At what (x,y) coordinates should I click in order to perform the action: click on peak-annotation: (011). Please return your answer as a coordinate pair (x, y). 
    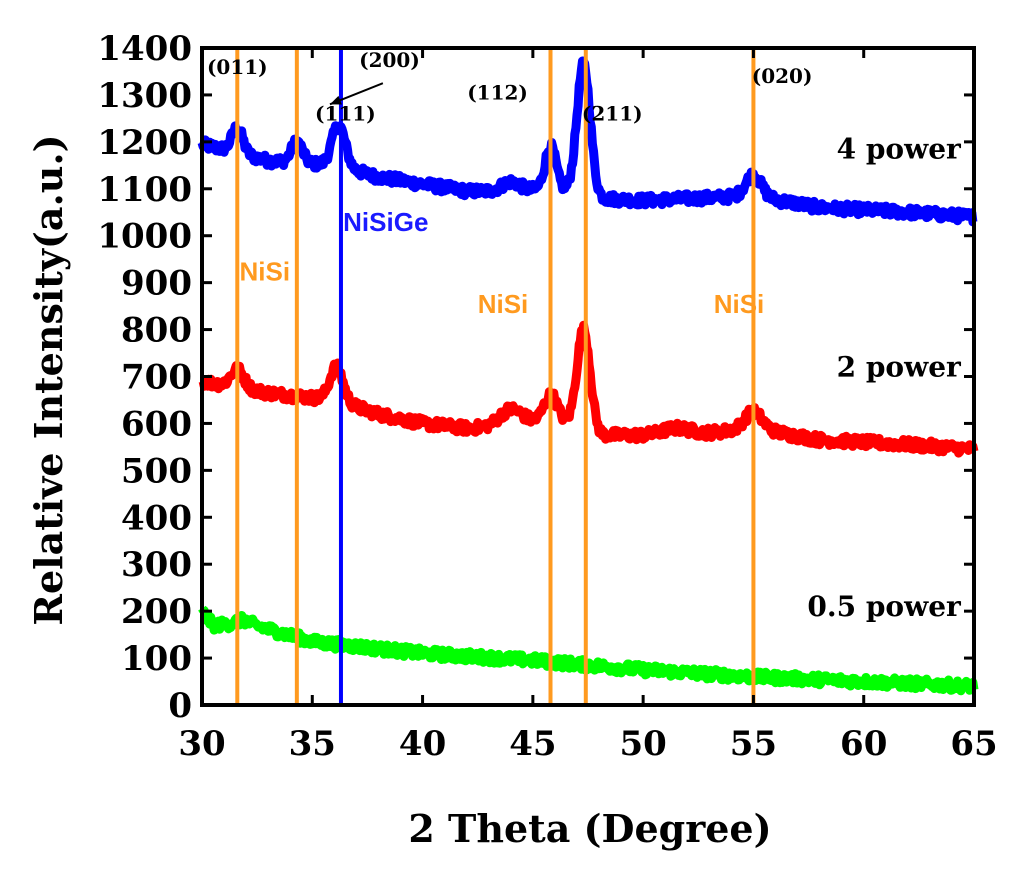
    Looking at the image, I should click on (237, 67).